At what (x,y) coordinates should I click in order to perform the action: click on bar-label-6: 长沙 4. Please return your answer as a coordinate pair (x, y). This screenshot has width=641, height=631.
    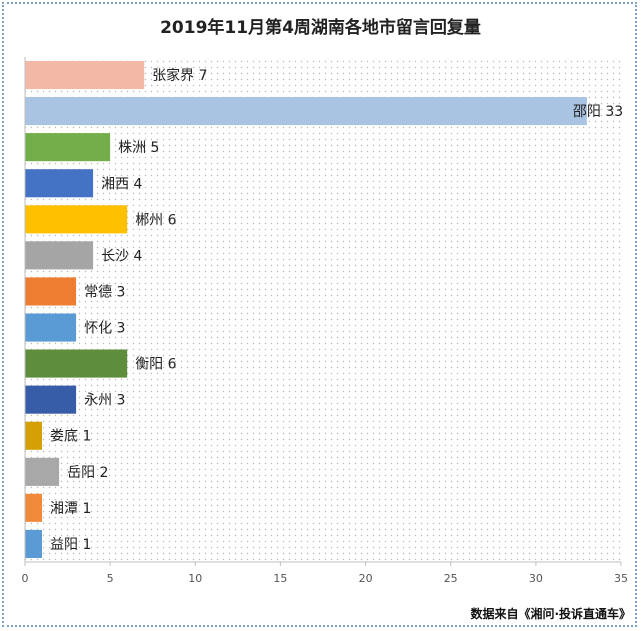
    Looking at the image, I should click on (121, 256).